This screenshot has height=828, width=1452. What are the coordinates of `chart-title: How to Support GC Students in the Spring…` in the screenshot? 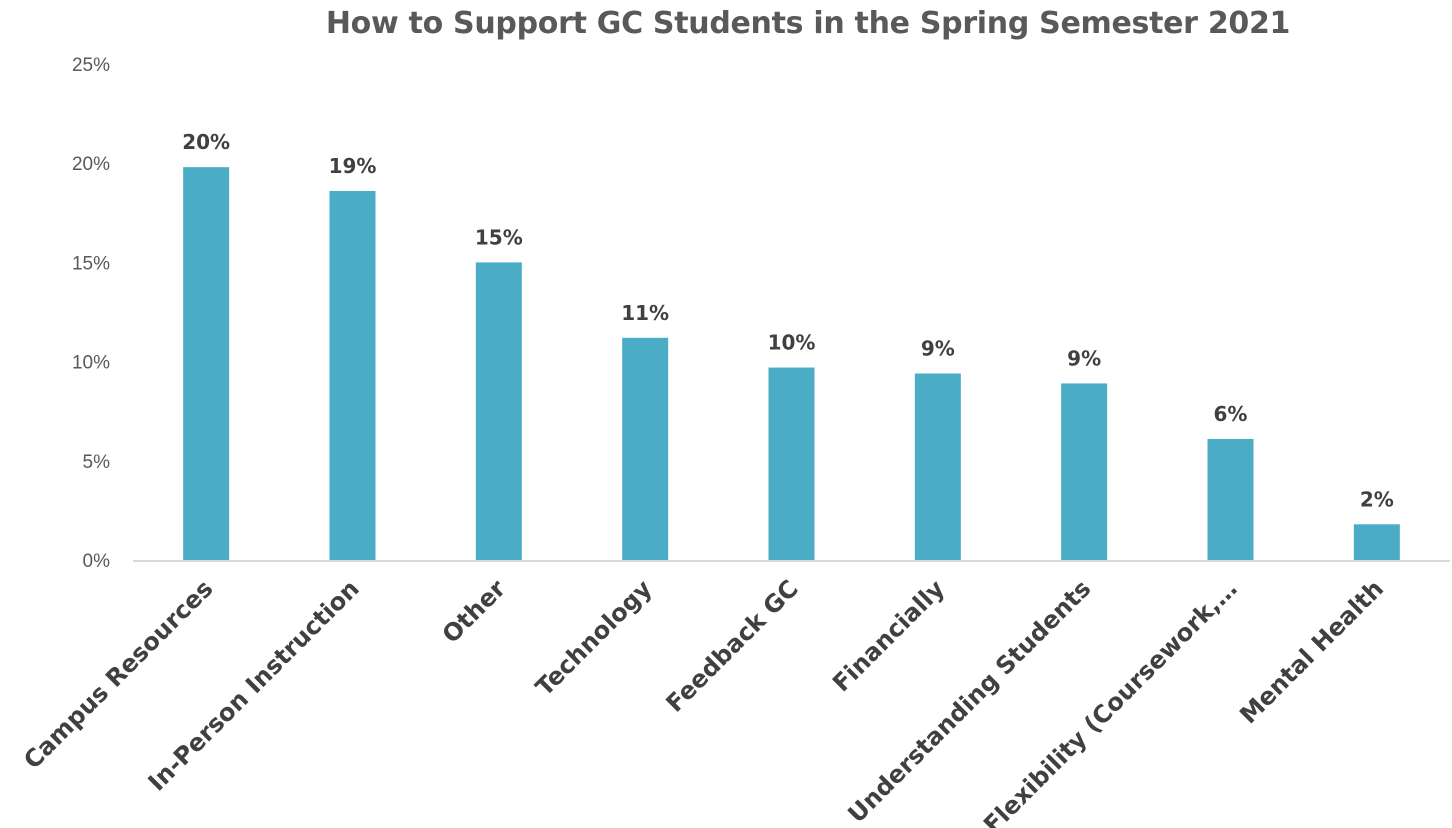 It's located at (808, 23).